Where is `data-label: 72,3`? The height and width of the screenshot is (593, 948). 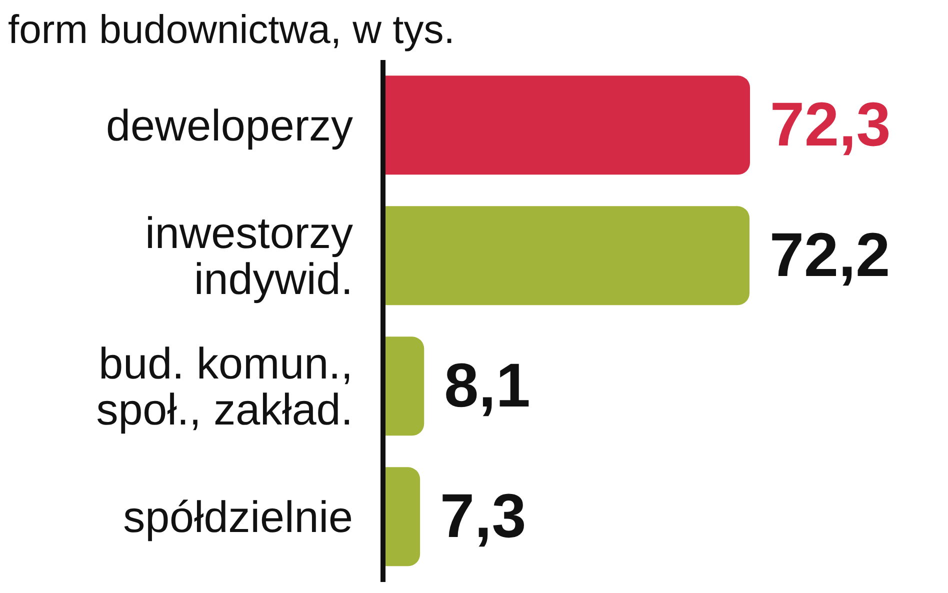
data-label: 72,3 is located at coordinates (830, 125).